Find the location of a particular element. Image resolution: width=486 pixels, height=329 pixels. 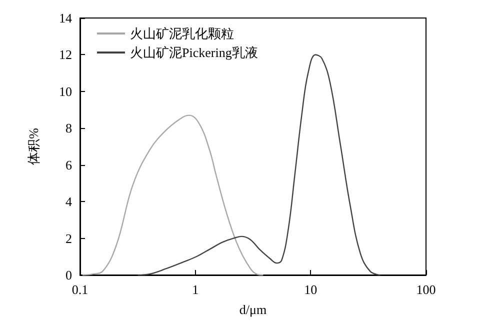

x-tick-label: 100 is located at coordinates (426, 289).